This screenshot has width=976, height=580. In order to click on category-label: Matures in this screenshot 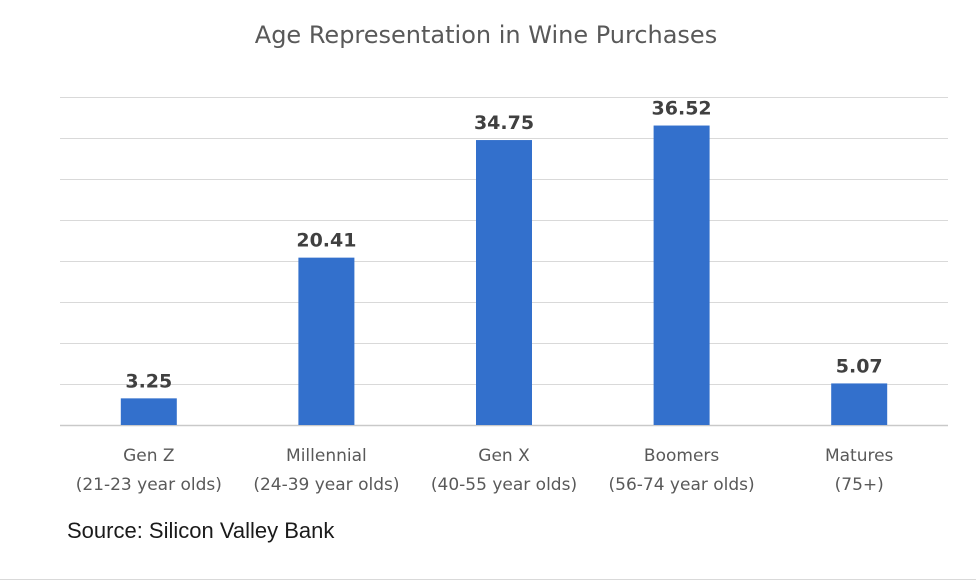, I will do `click(859, 456)`.